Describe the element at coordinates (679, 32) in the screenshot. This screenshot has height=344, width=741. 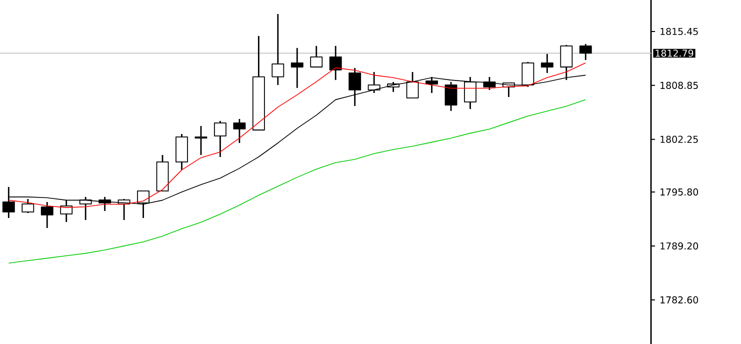
I see `y-tick-label: 1815.45` at that location.